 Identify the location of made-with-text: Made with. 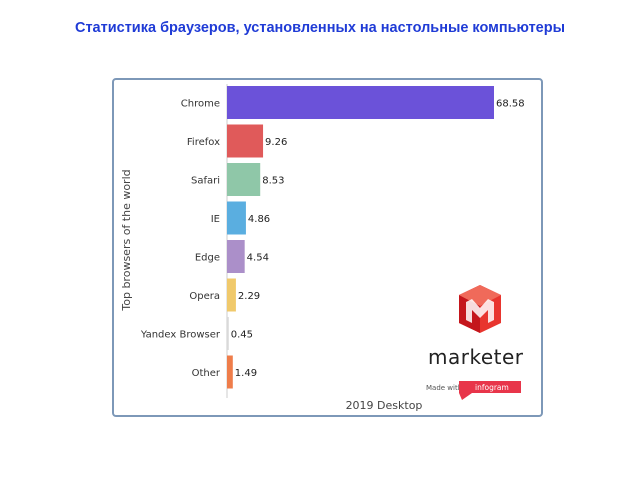
(444, 388).